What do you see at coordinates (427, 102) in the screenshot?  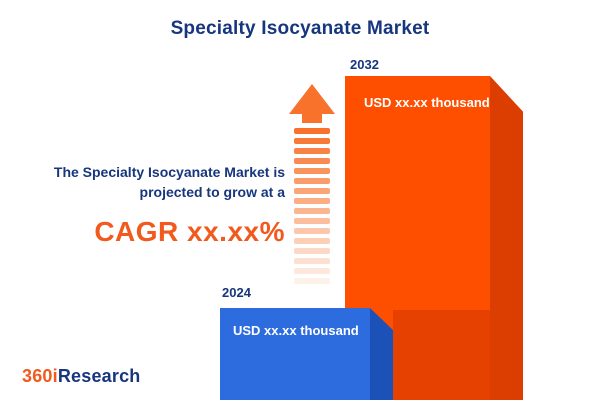 I see `bar-2032-value-label: USD xx.xx thousand` at bounding box center [427, 102].